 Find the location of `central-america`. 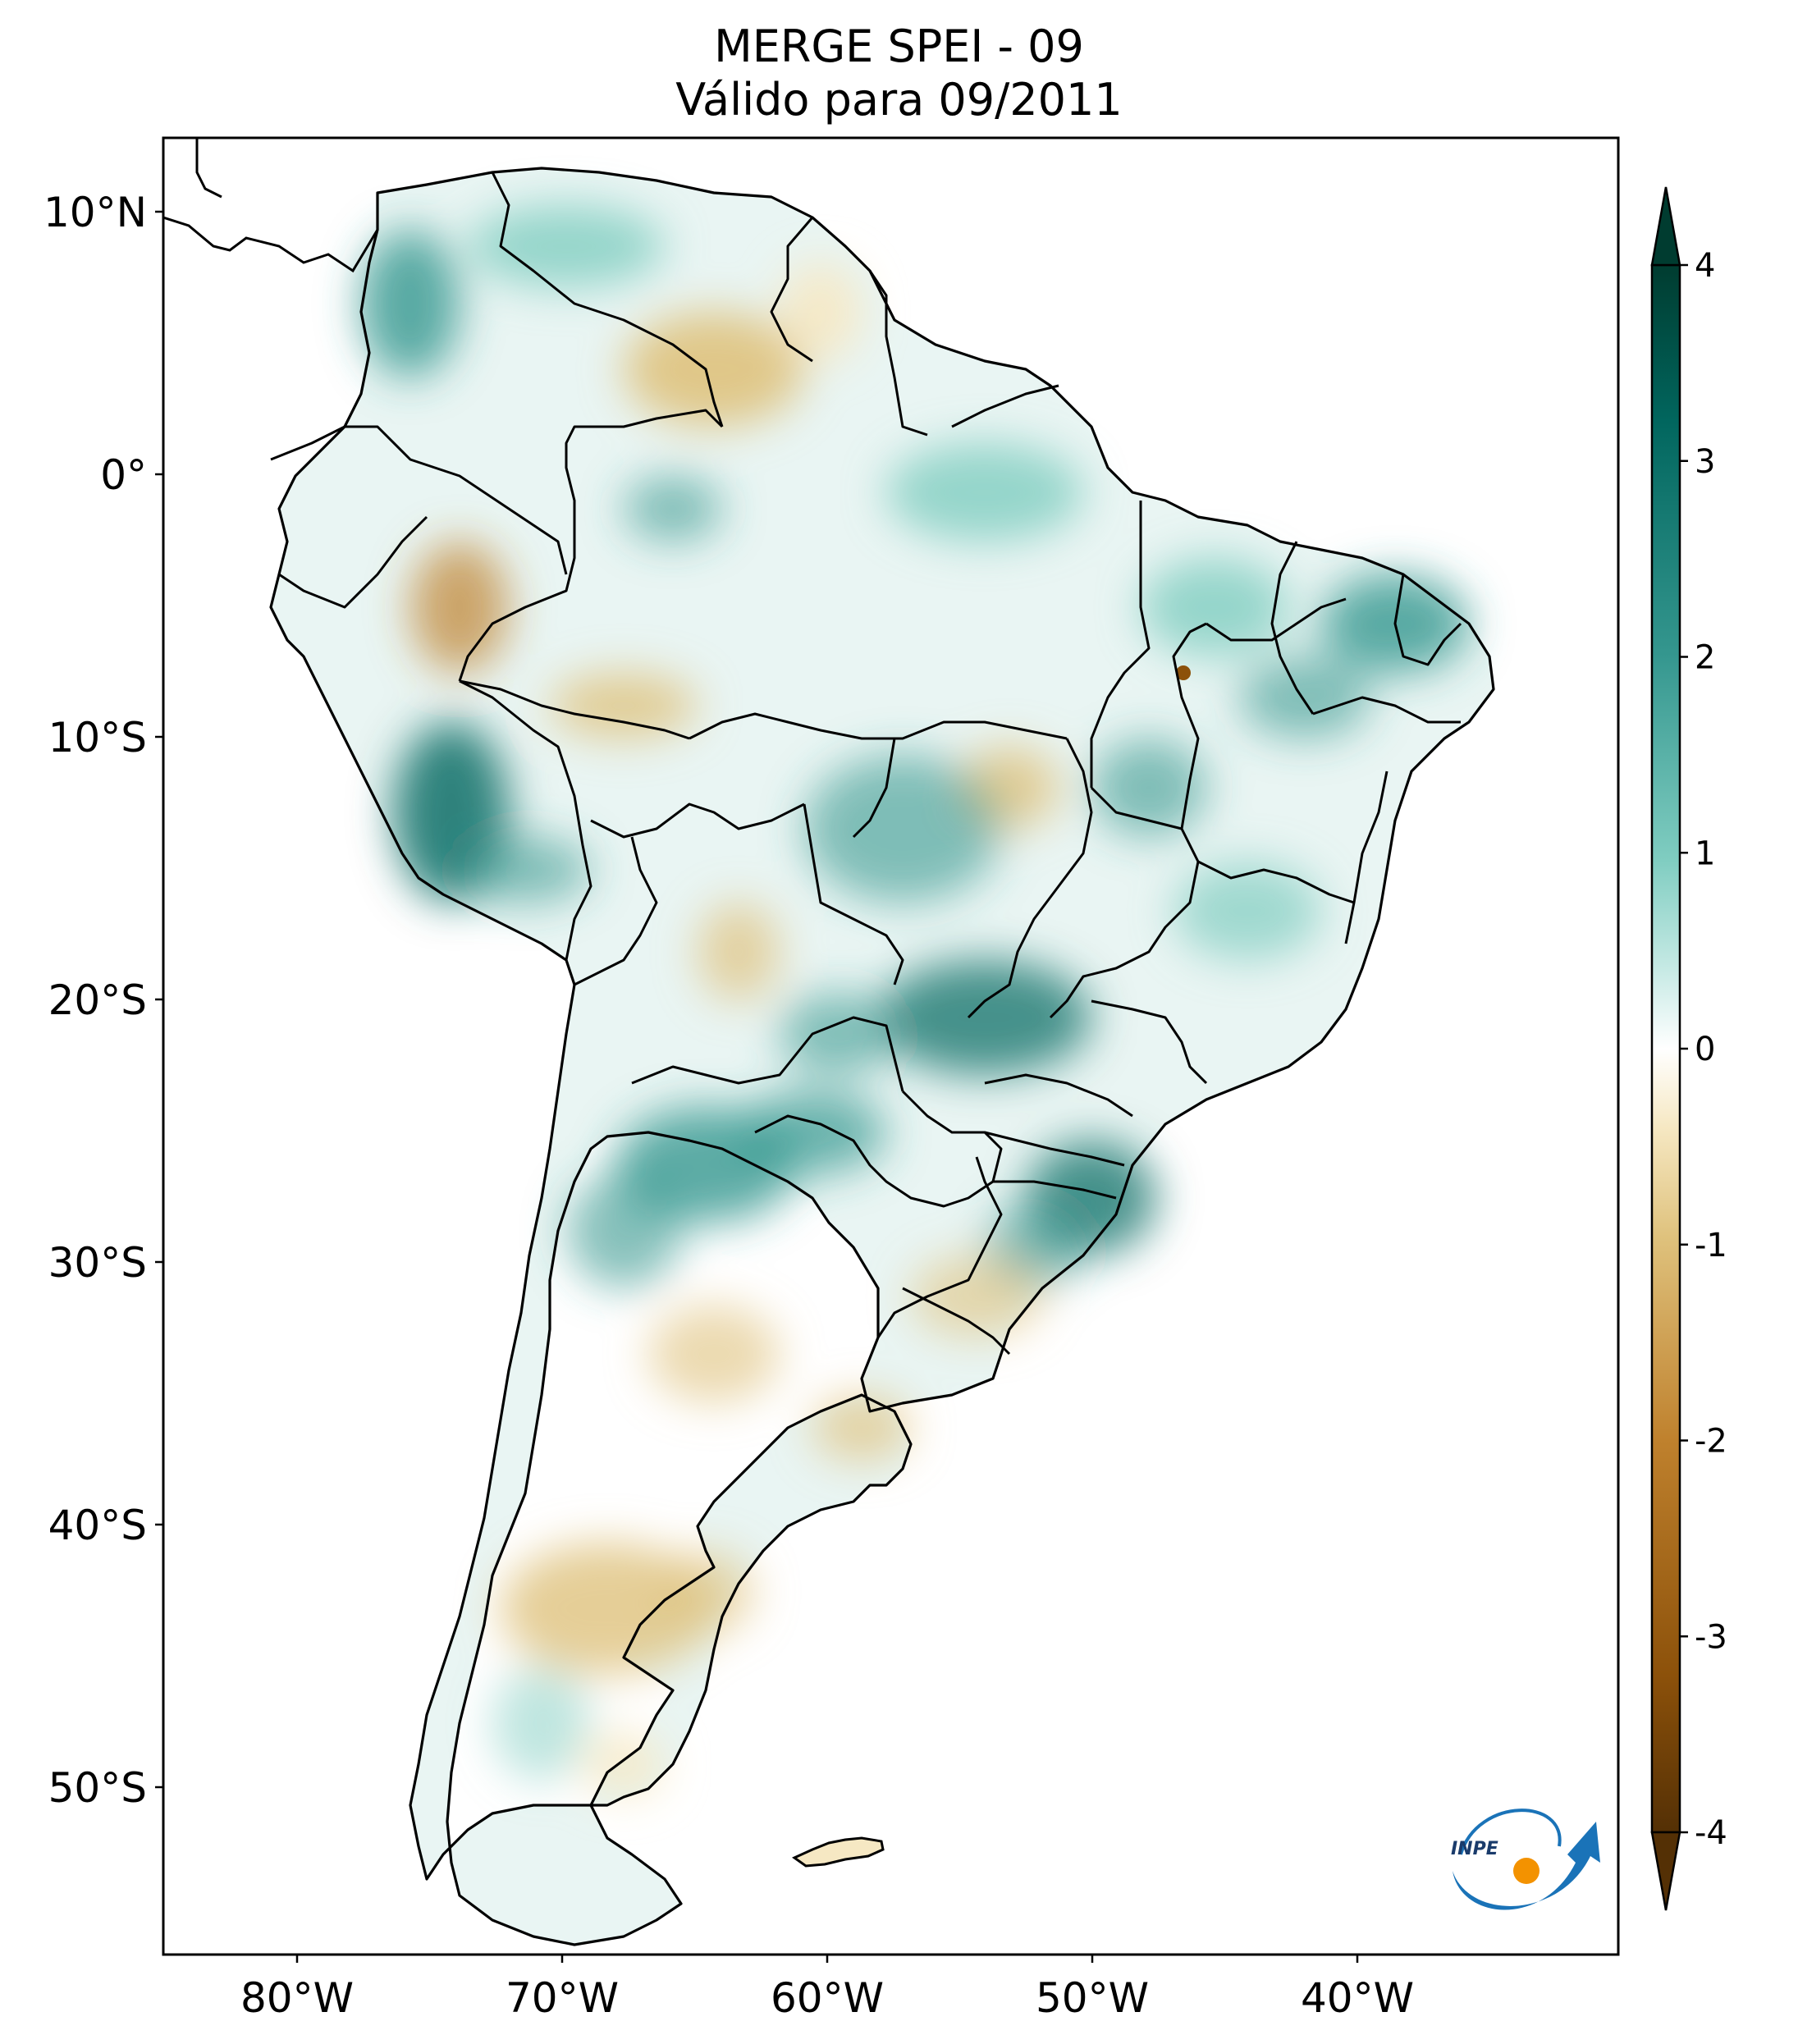

central-america is located at coordinates (271, 205).